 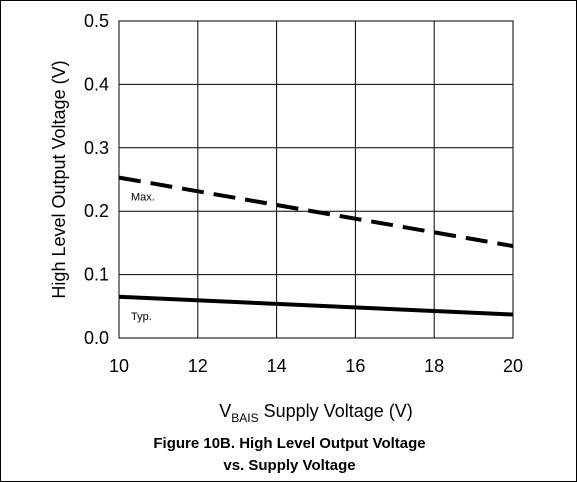 What do you see at coordinates (59, 179) in the screenshot?
I see `y-axis-label: High Level Output Voltage (V)` at bounding box center [59, 179].